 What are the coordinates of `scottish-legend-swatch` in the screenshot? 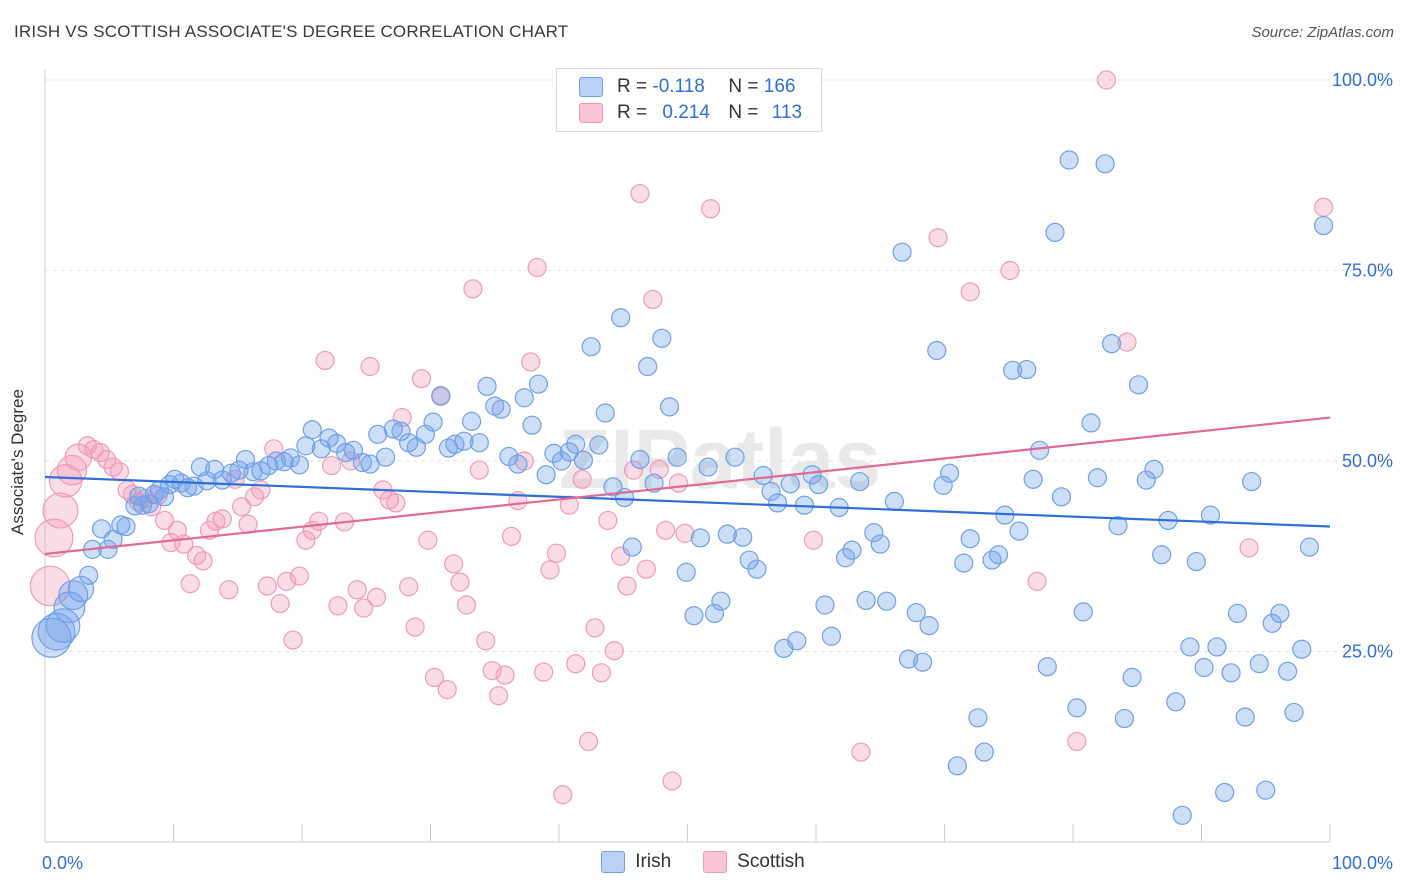 It's located at (715, 862).